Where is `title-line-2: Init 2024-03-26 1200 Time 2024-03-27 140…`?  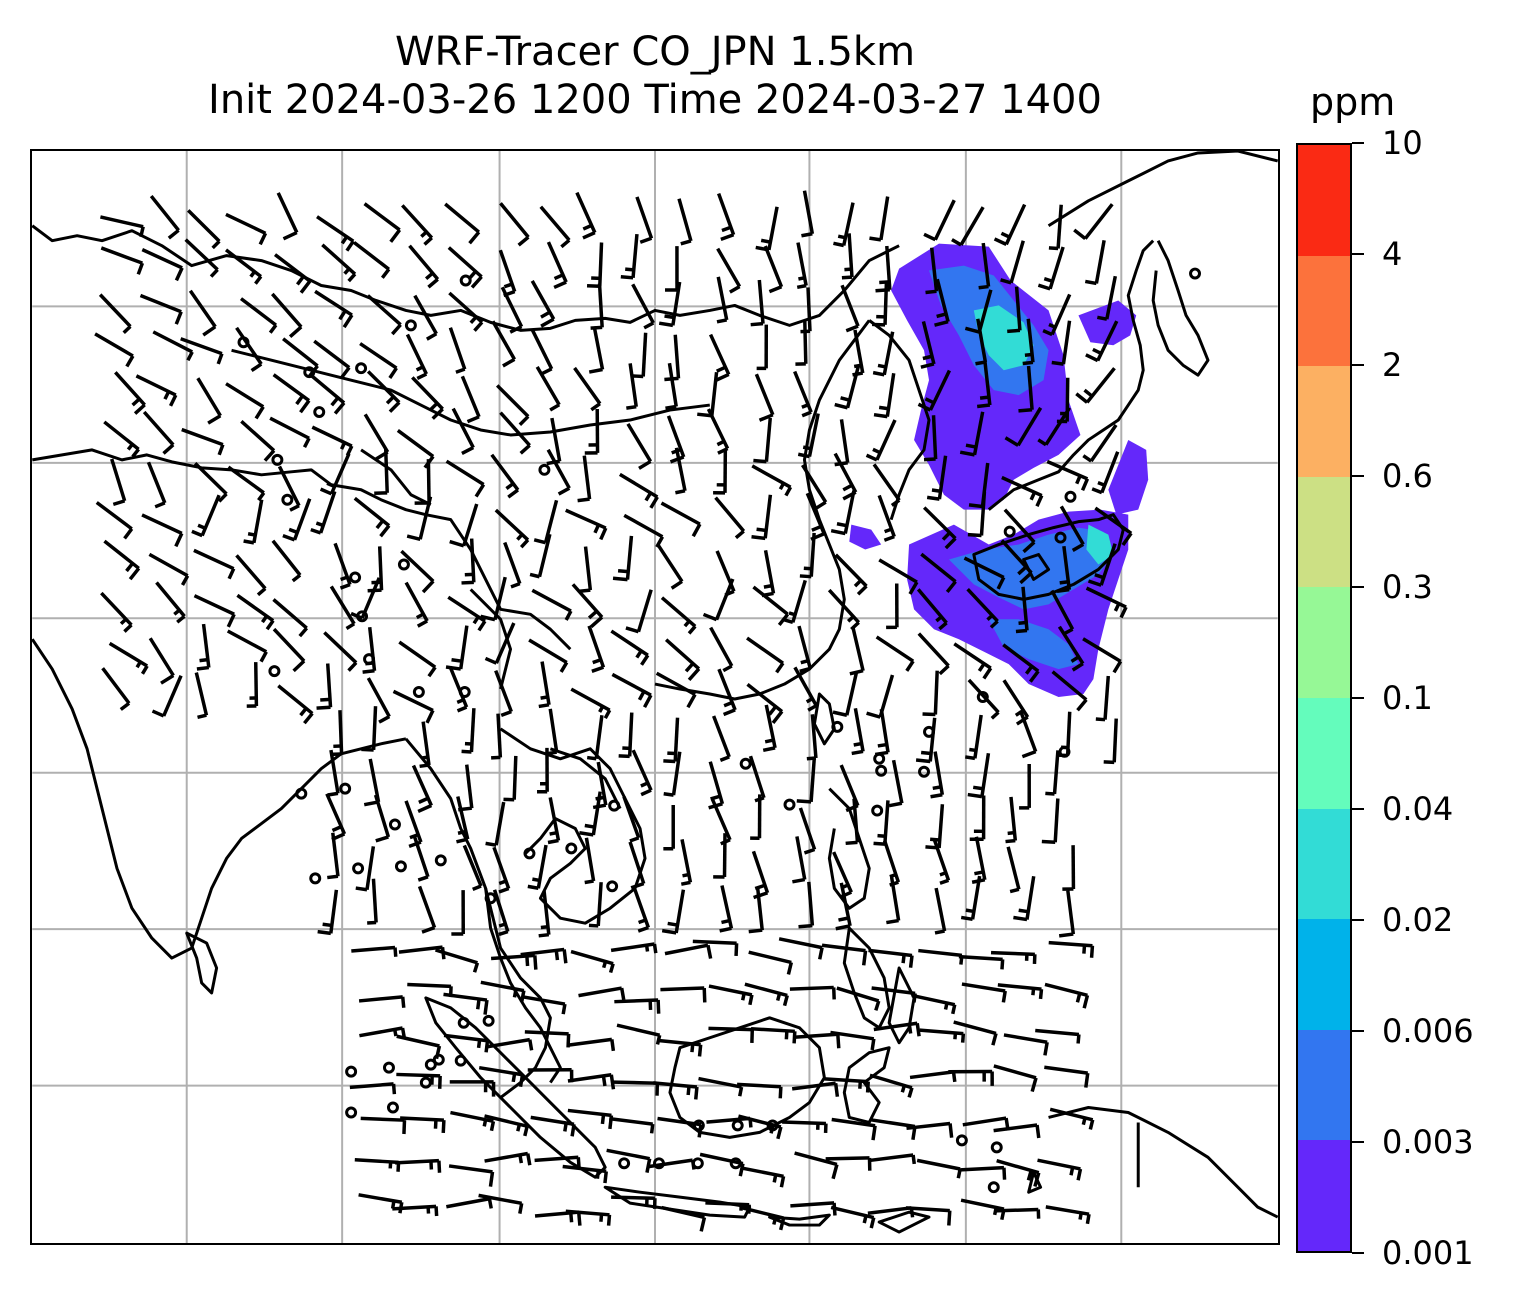 title-line-2: Init 2024-03-26 1200 Time 2024-03-27 140… is located at coordinates (655, 100).